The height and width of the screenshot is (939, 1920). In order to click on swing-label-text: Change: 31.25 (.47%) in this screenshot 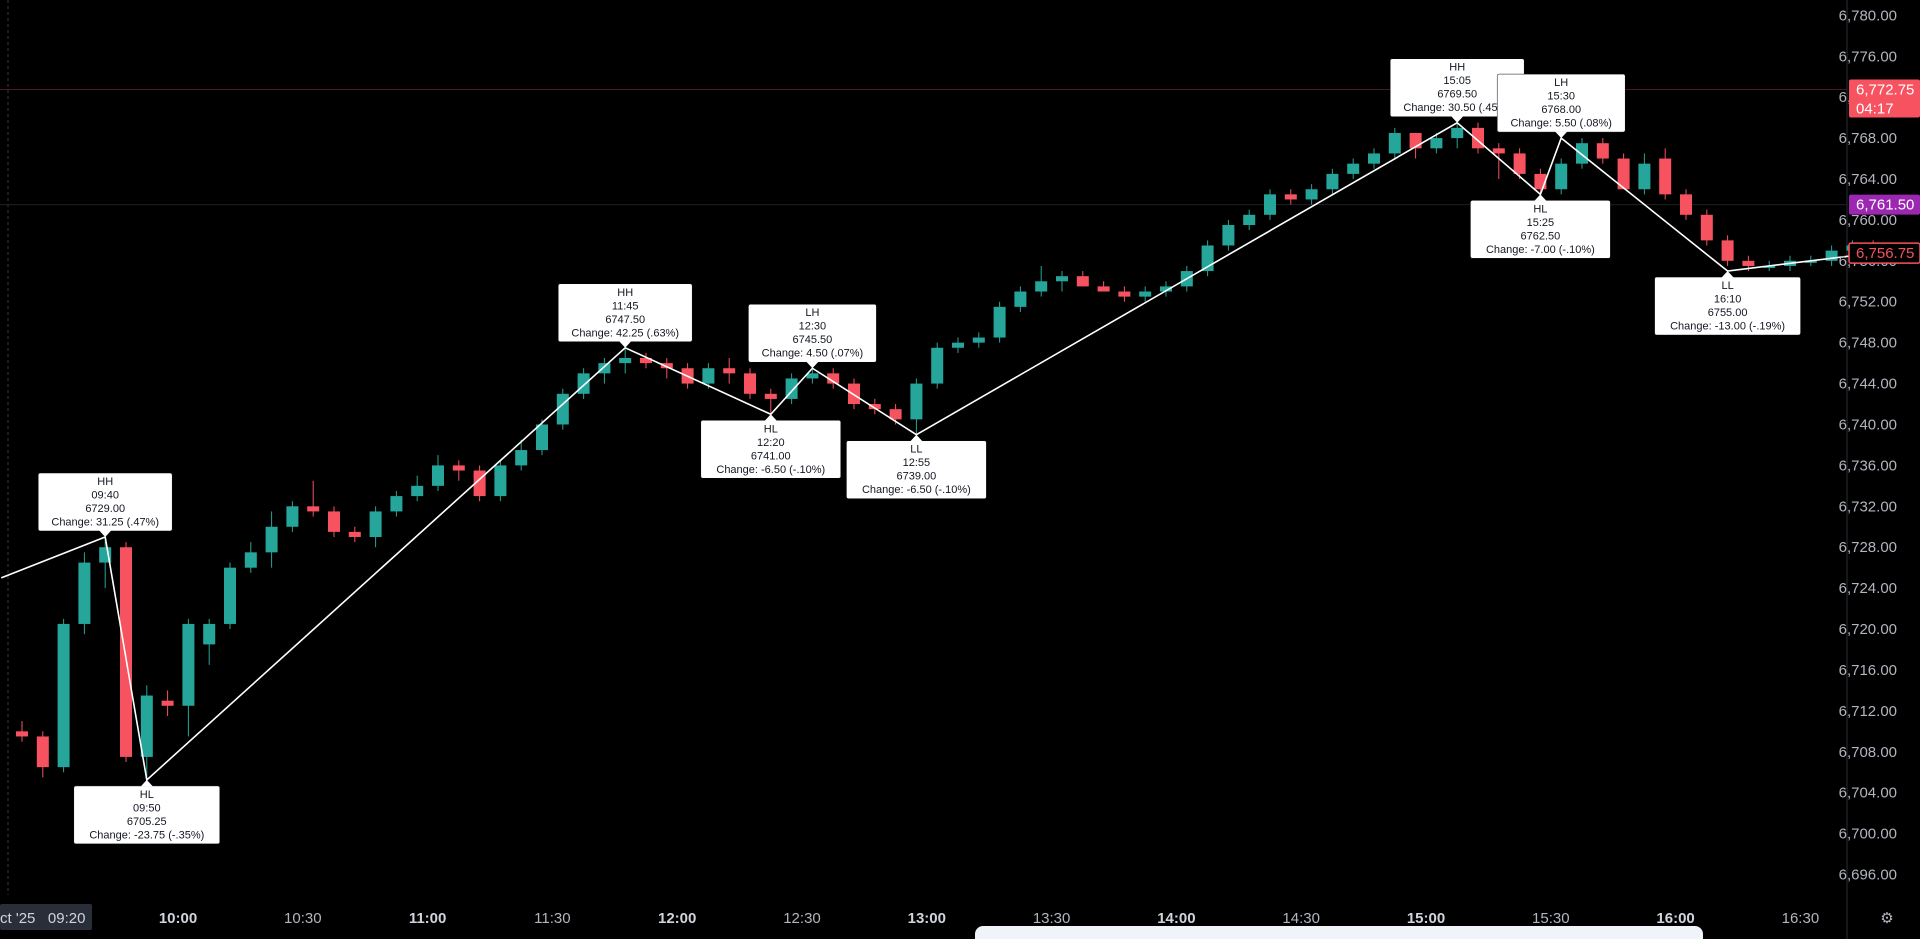, I will do `click(105, 523)`.